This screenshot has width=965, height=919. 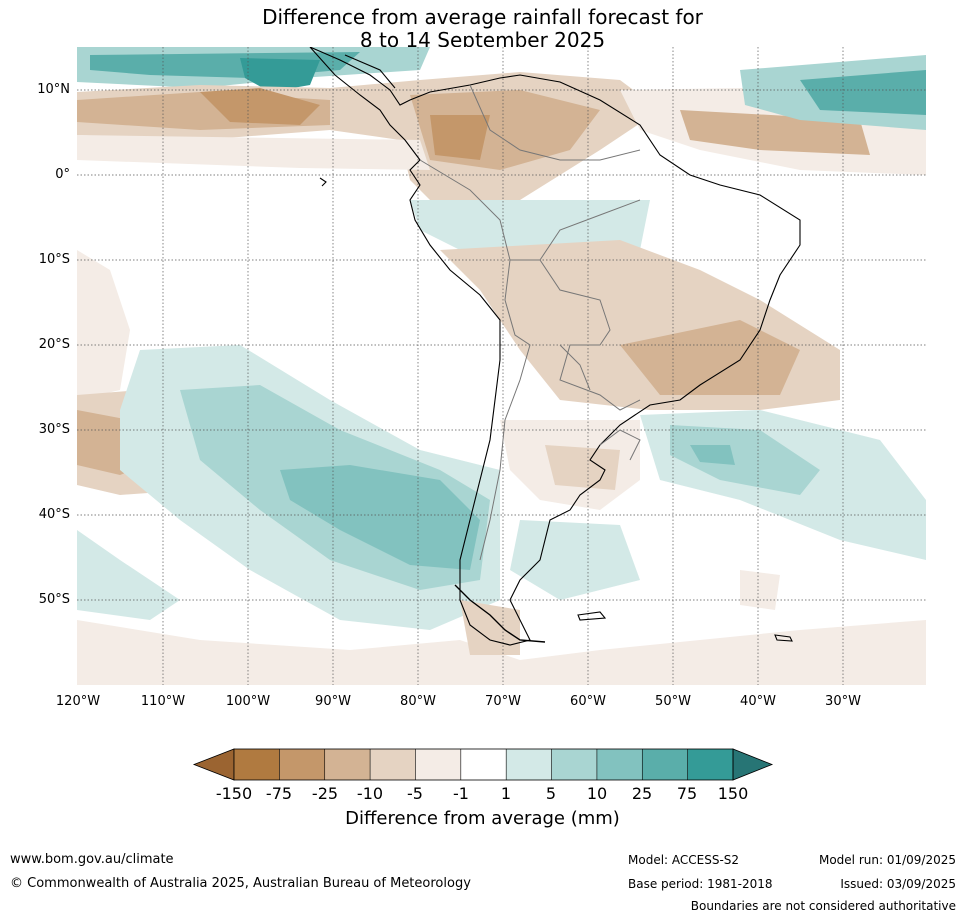 What do you see at coordinates (461, 793) in the screenshot?
I see `colorbar-tick-label: -1` at bounding box center [461, 793].